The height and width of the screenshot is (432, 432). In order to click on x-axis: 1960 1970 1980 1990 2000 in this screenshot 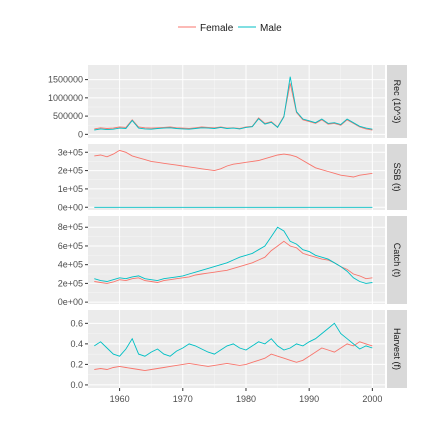, I will do `click(246, 396)`.